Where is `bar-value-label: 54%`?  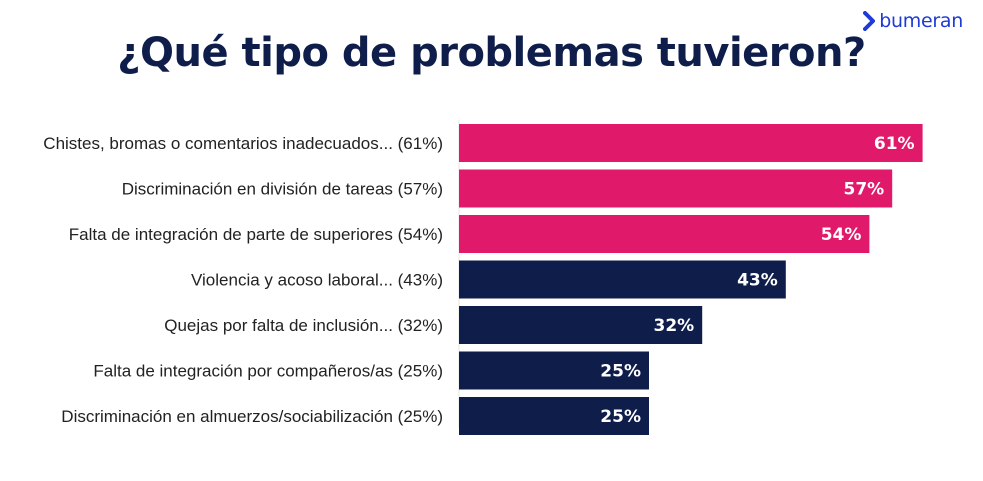 bar-value-label: 54% is located at coordinates (841, 235).